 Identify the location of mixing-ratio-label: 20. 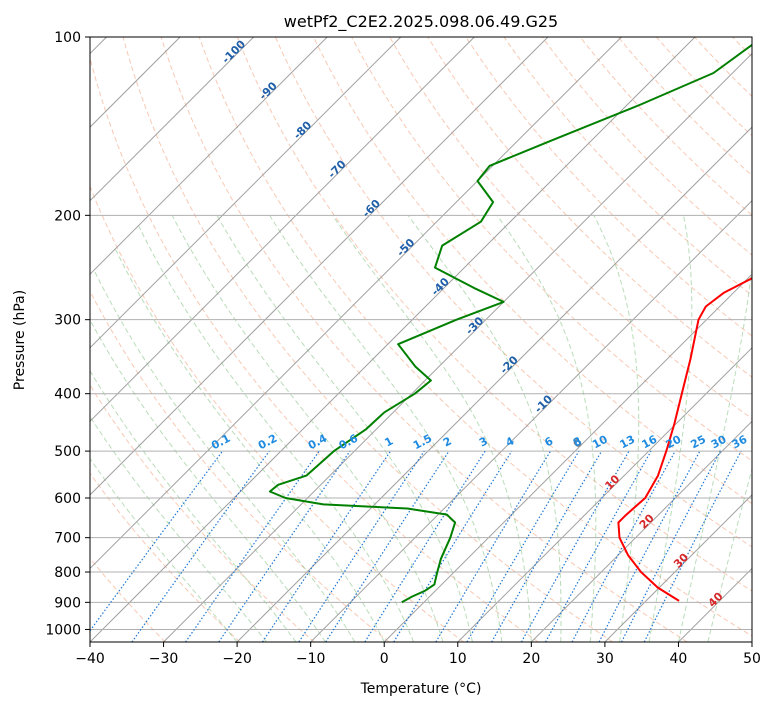
(674, 442).